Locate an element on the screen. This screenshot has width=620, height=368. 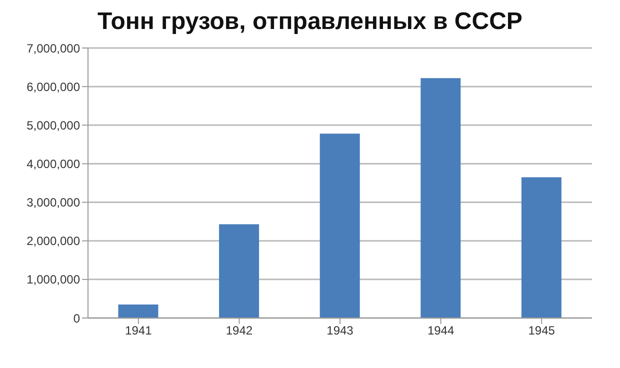
y-tick-label: 4,000,000 is located at coordinates (53, 163).